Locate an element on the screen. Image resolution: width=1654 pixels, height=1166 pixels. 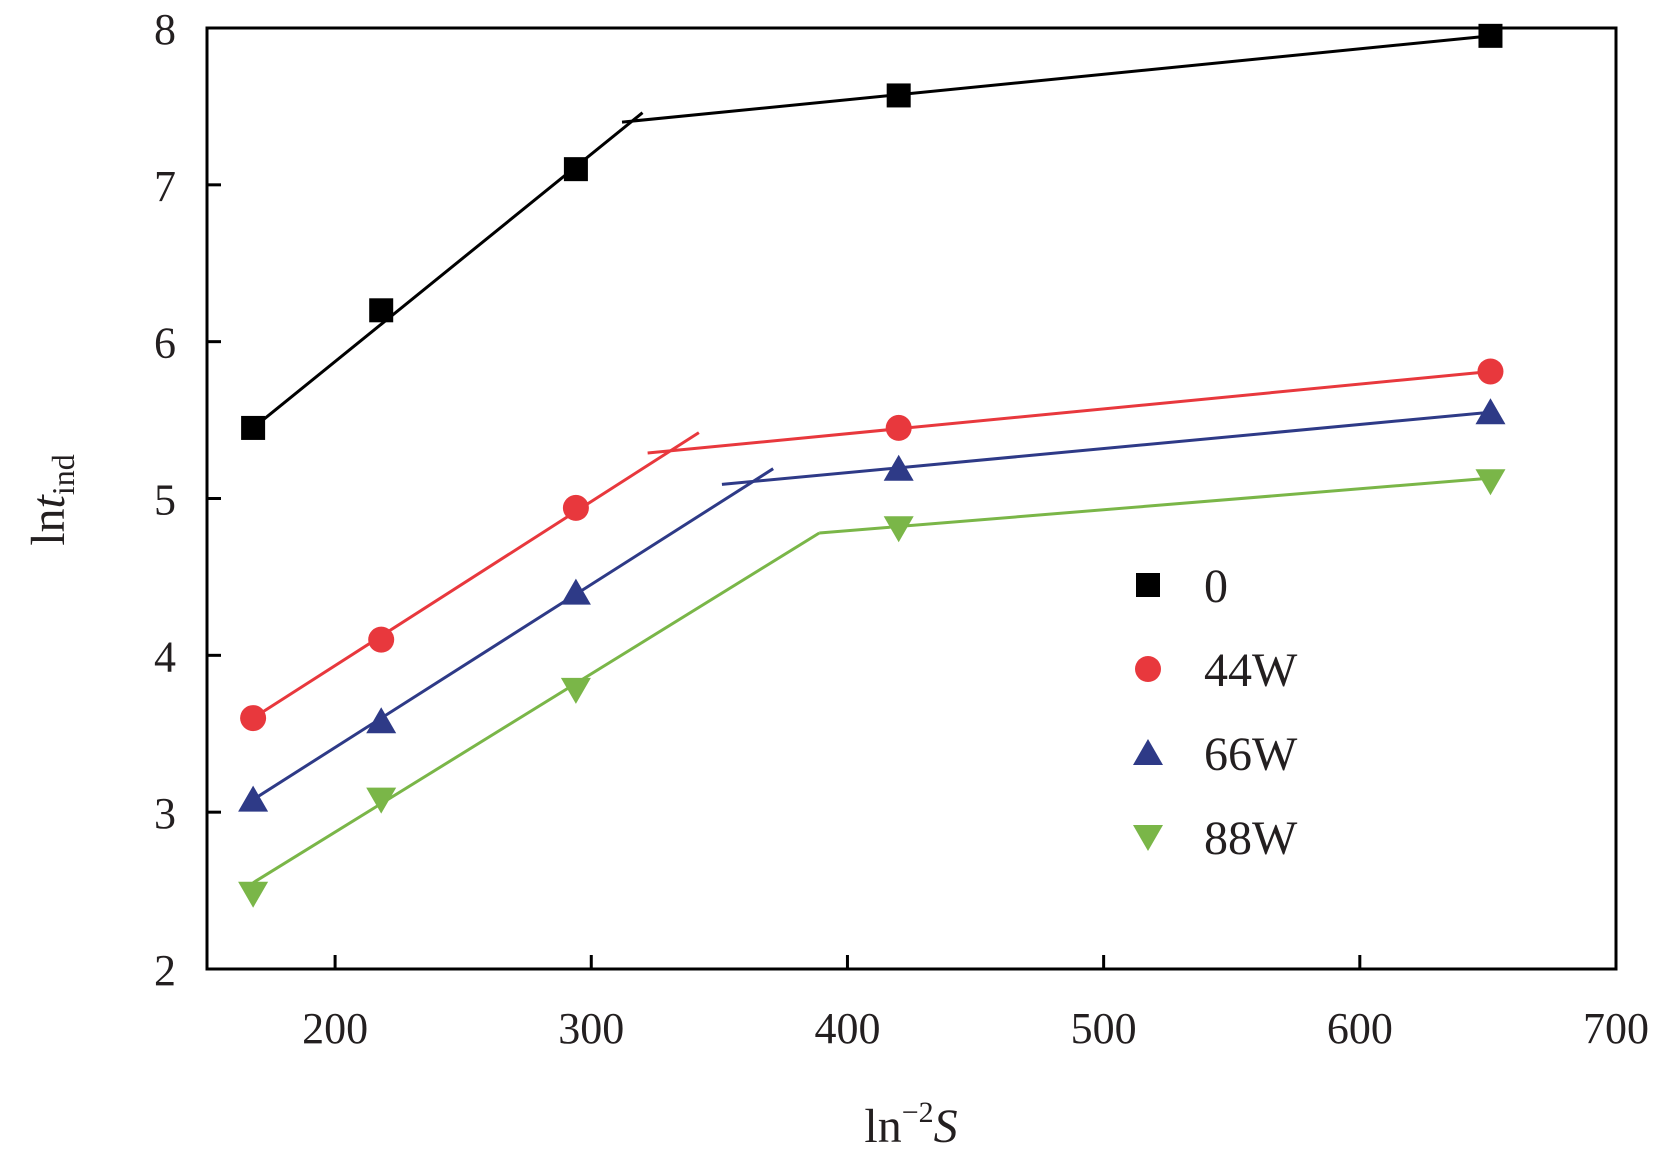
y-axis-label-var: t is located at coordinates (48, 500).